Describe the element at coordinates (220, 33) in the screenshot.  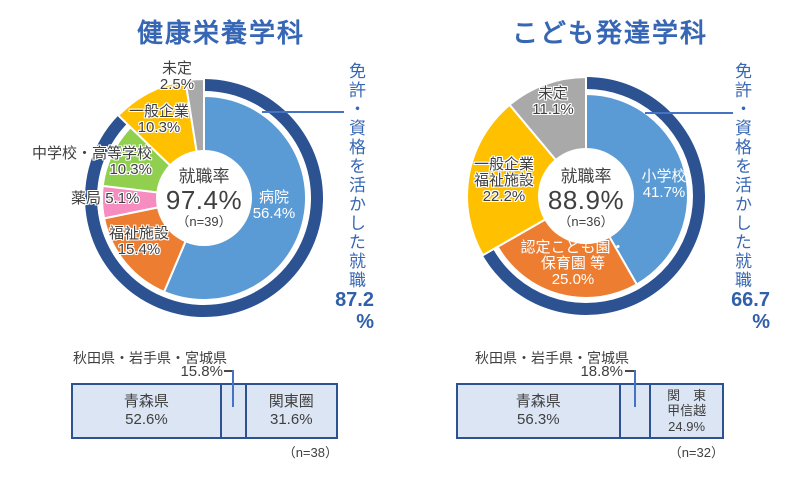
I see `panel-title: 健康栄養学科` at that location.